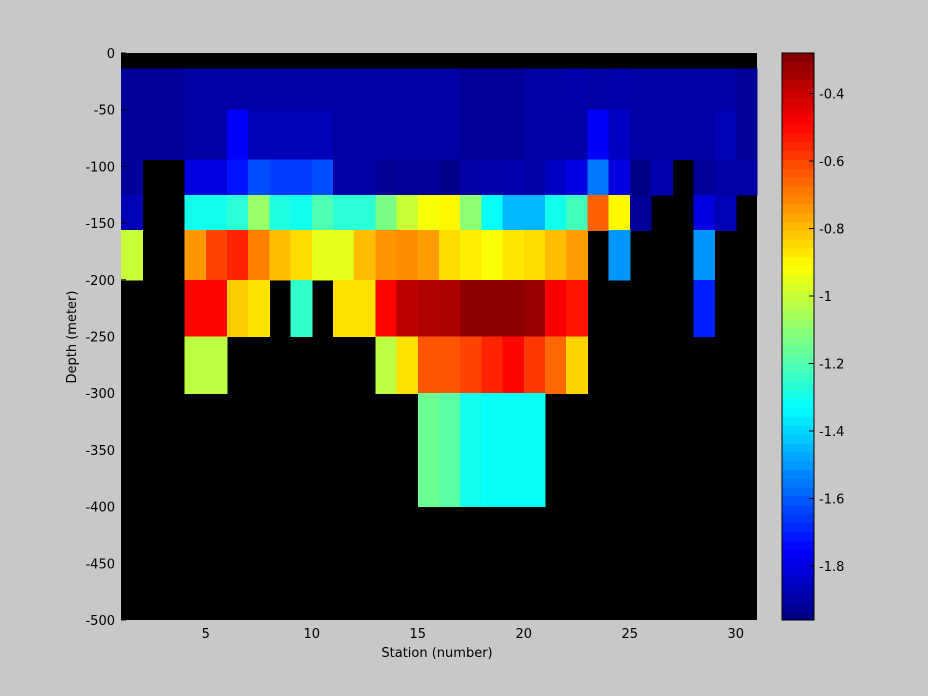  Describe the element at coordinates (100, 564) in the screenshot. I see `y-tick-label: -450` at that location.